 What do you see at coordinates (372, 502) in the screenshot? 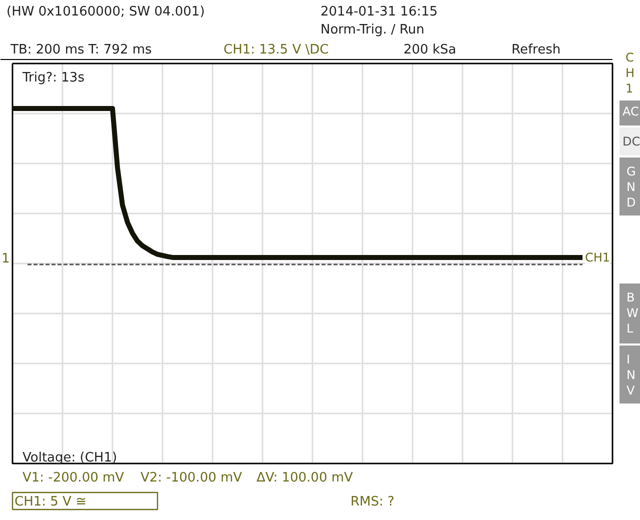
I see `text: RMS: ?` at bounding box center [372, 502].